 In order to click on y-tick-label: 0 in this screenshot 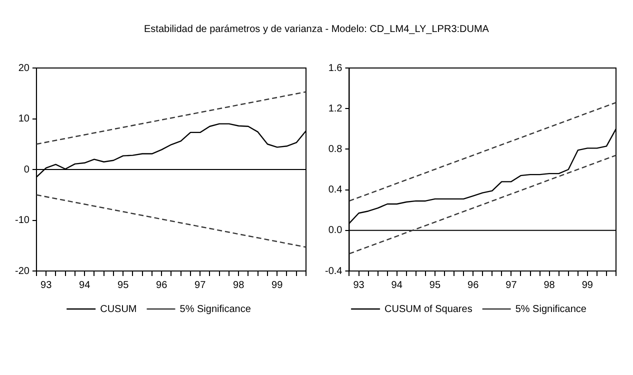, I will do `click(27, 170)`.